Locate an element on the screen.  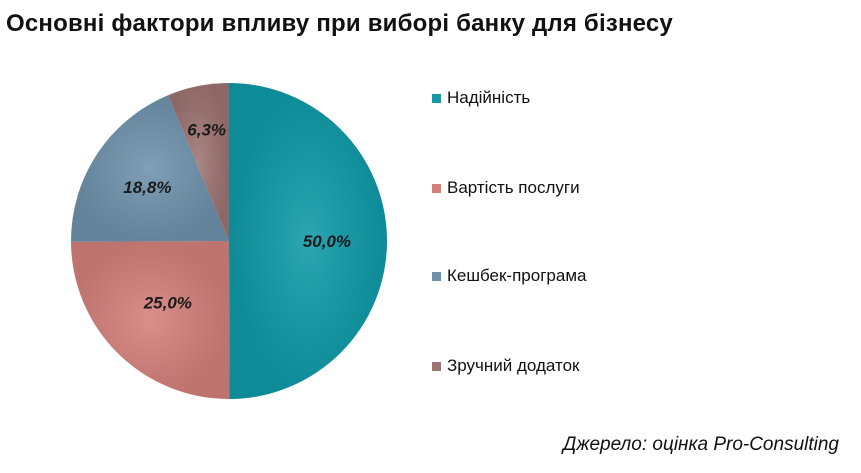
legend-label: Надійність is located at coordinates (489, 97).